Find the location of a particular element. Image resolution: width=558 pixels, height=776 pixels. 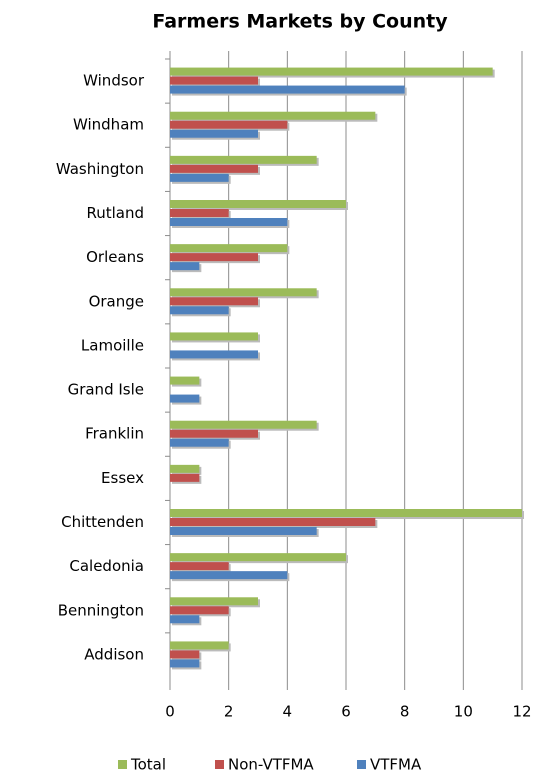

x-tick-label: 10 is located at coordinates (463, 712).